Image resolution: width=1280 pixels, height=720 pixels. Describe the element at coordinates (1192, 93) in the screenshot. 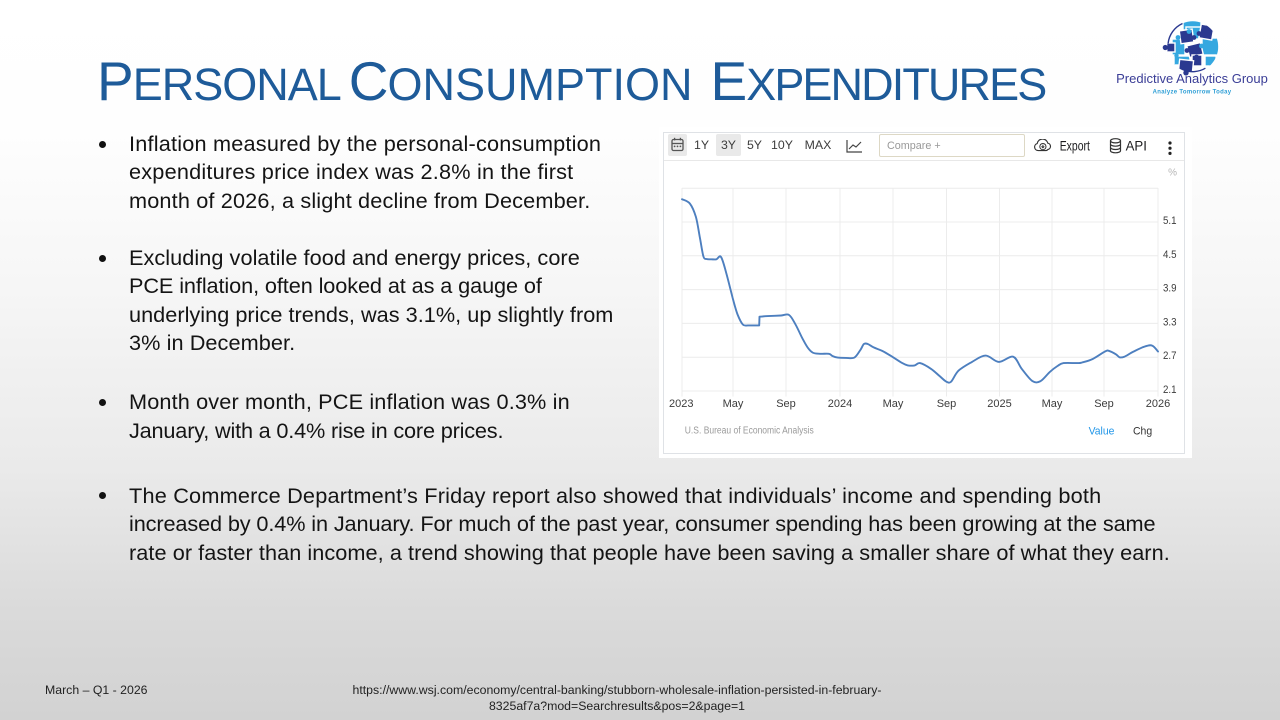

I see `svg-text: Analyze Tomorrow Today` at that location.